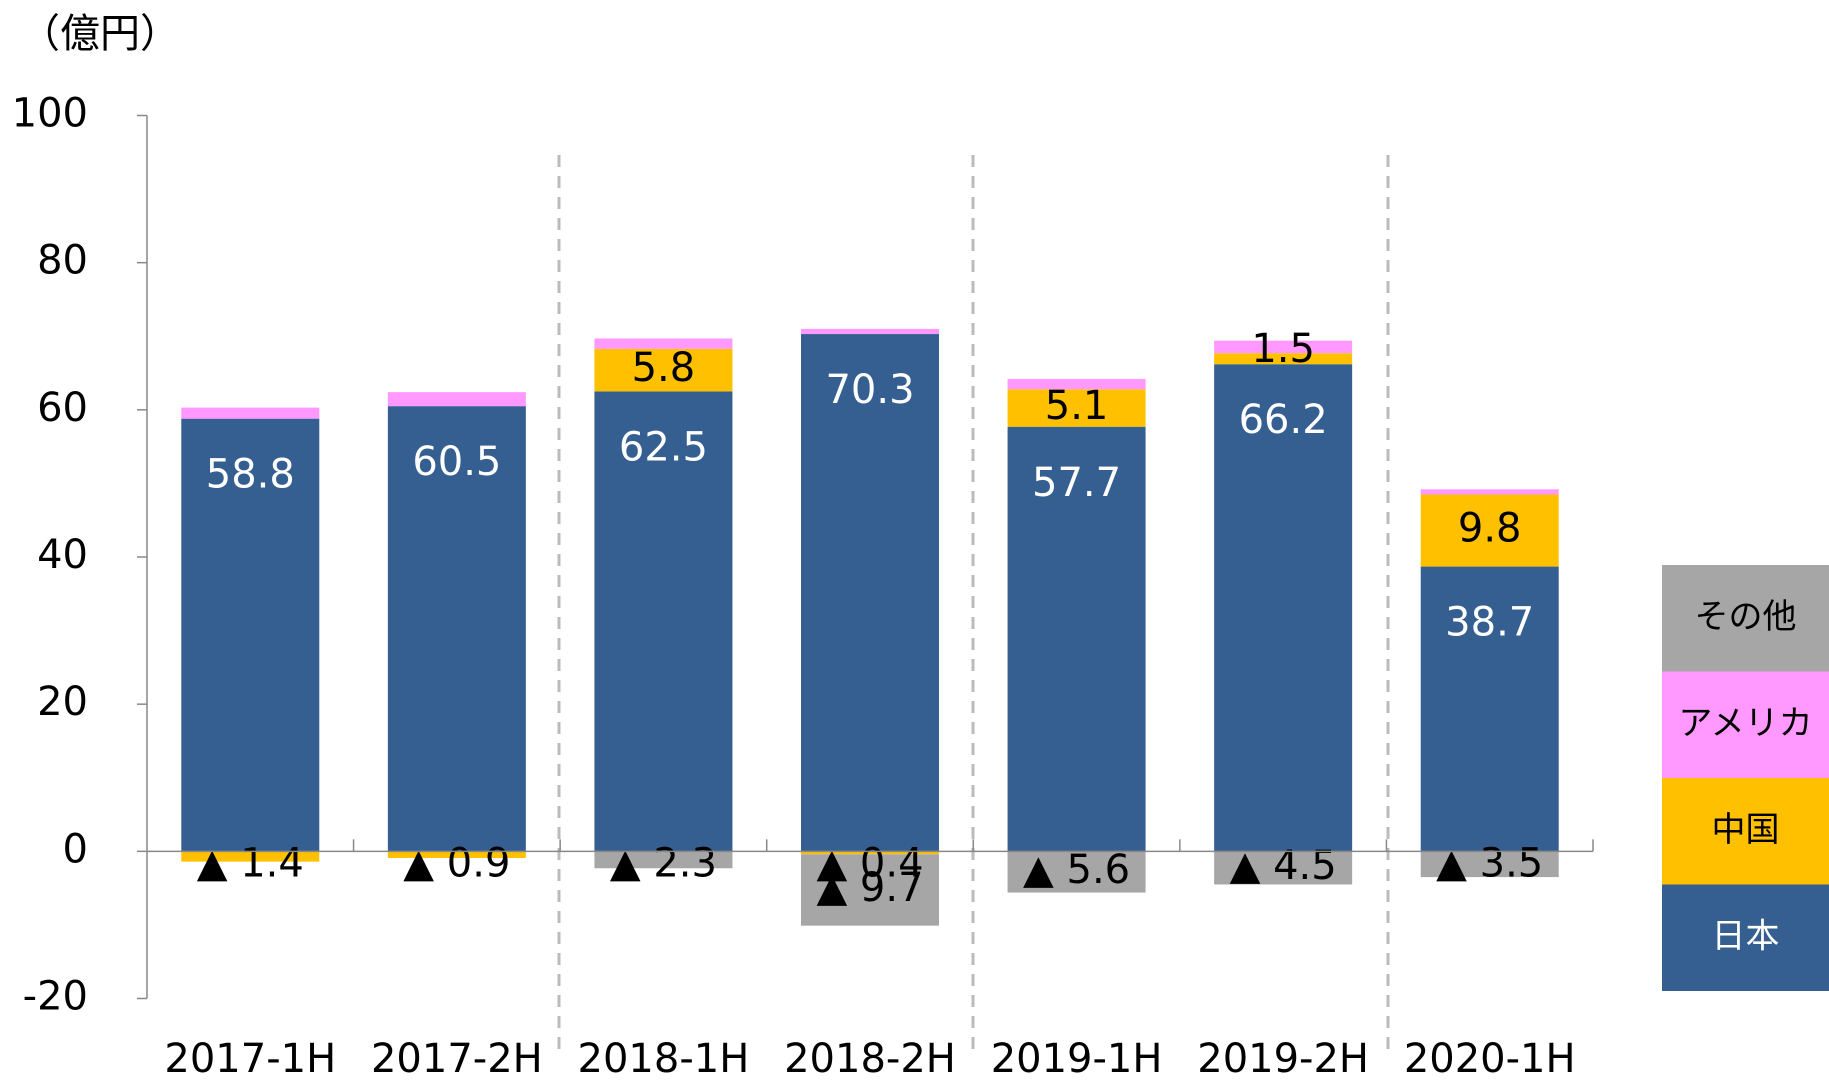 This screenshot has height=1080, width=1829. I want to click on x-tick-label: 2018-2H, so click(870, 1058).